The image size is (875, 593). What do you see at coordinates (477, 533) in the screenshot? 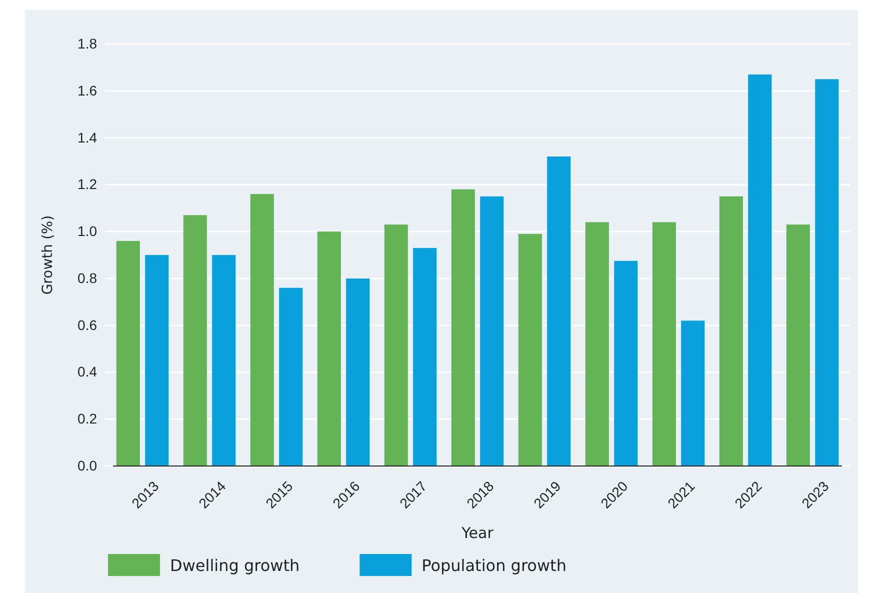
I see `x-axis-title: Year` at bounding box center [477, 533].